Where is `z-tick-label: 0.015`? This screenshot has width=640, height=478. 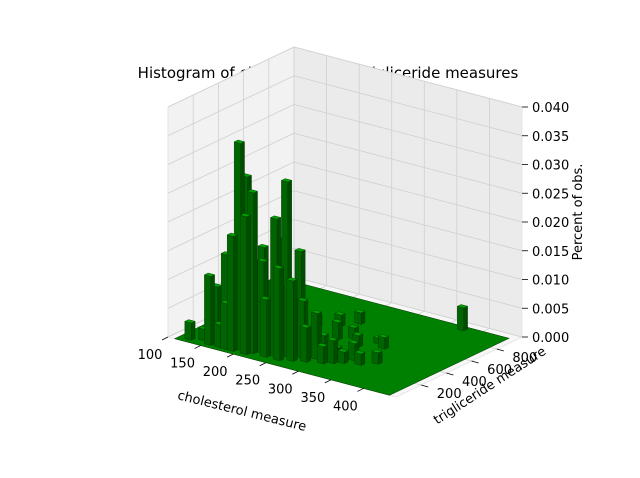 z-tick-label: 0.015 is located at coordinates (550, 252).